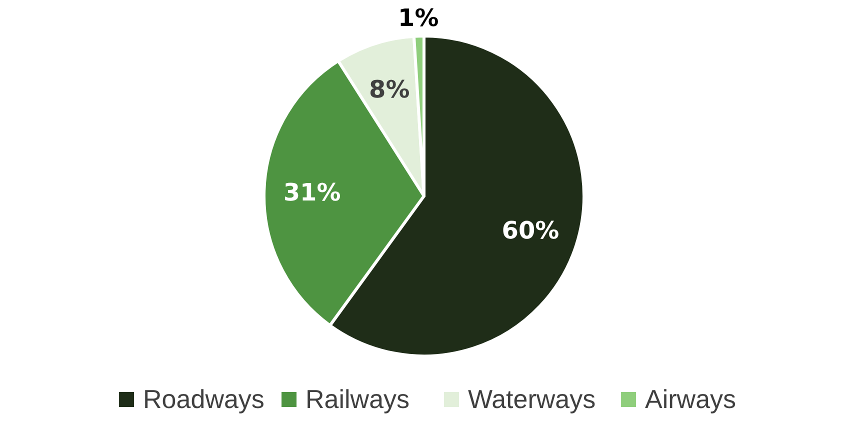 This screenshot has height=426, width=866. What do you see at coordinates (418, 18) in the screenshot?
I see `data-label: 1%` at bounding box center [418, 18].